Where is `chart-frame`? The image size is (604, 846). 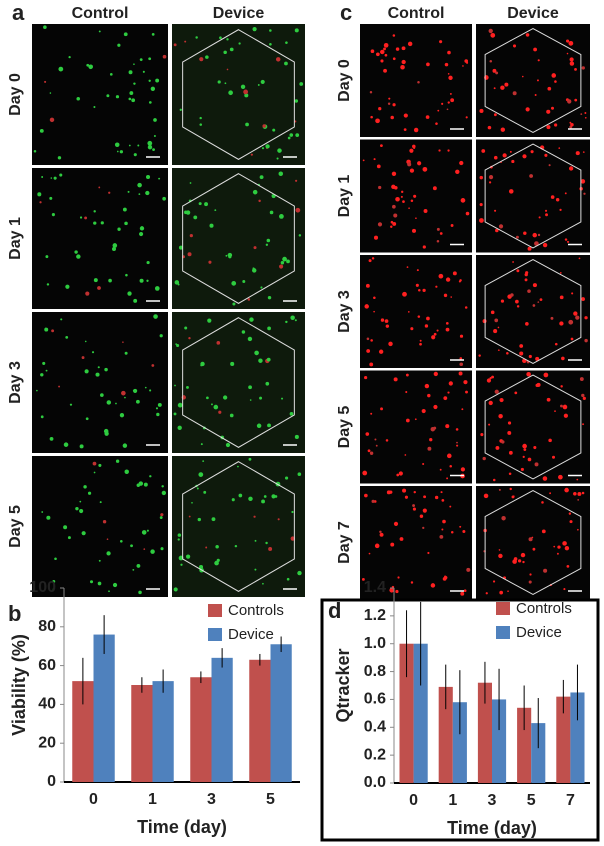
chart-frame is located at coordinates (460, 720).